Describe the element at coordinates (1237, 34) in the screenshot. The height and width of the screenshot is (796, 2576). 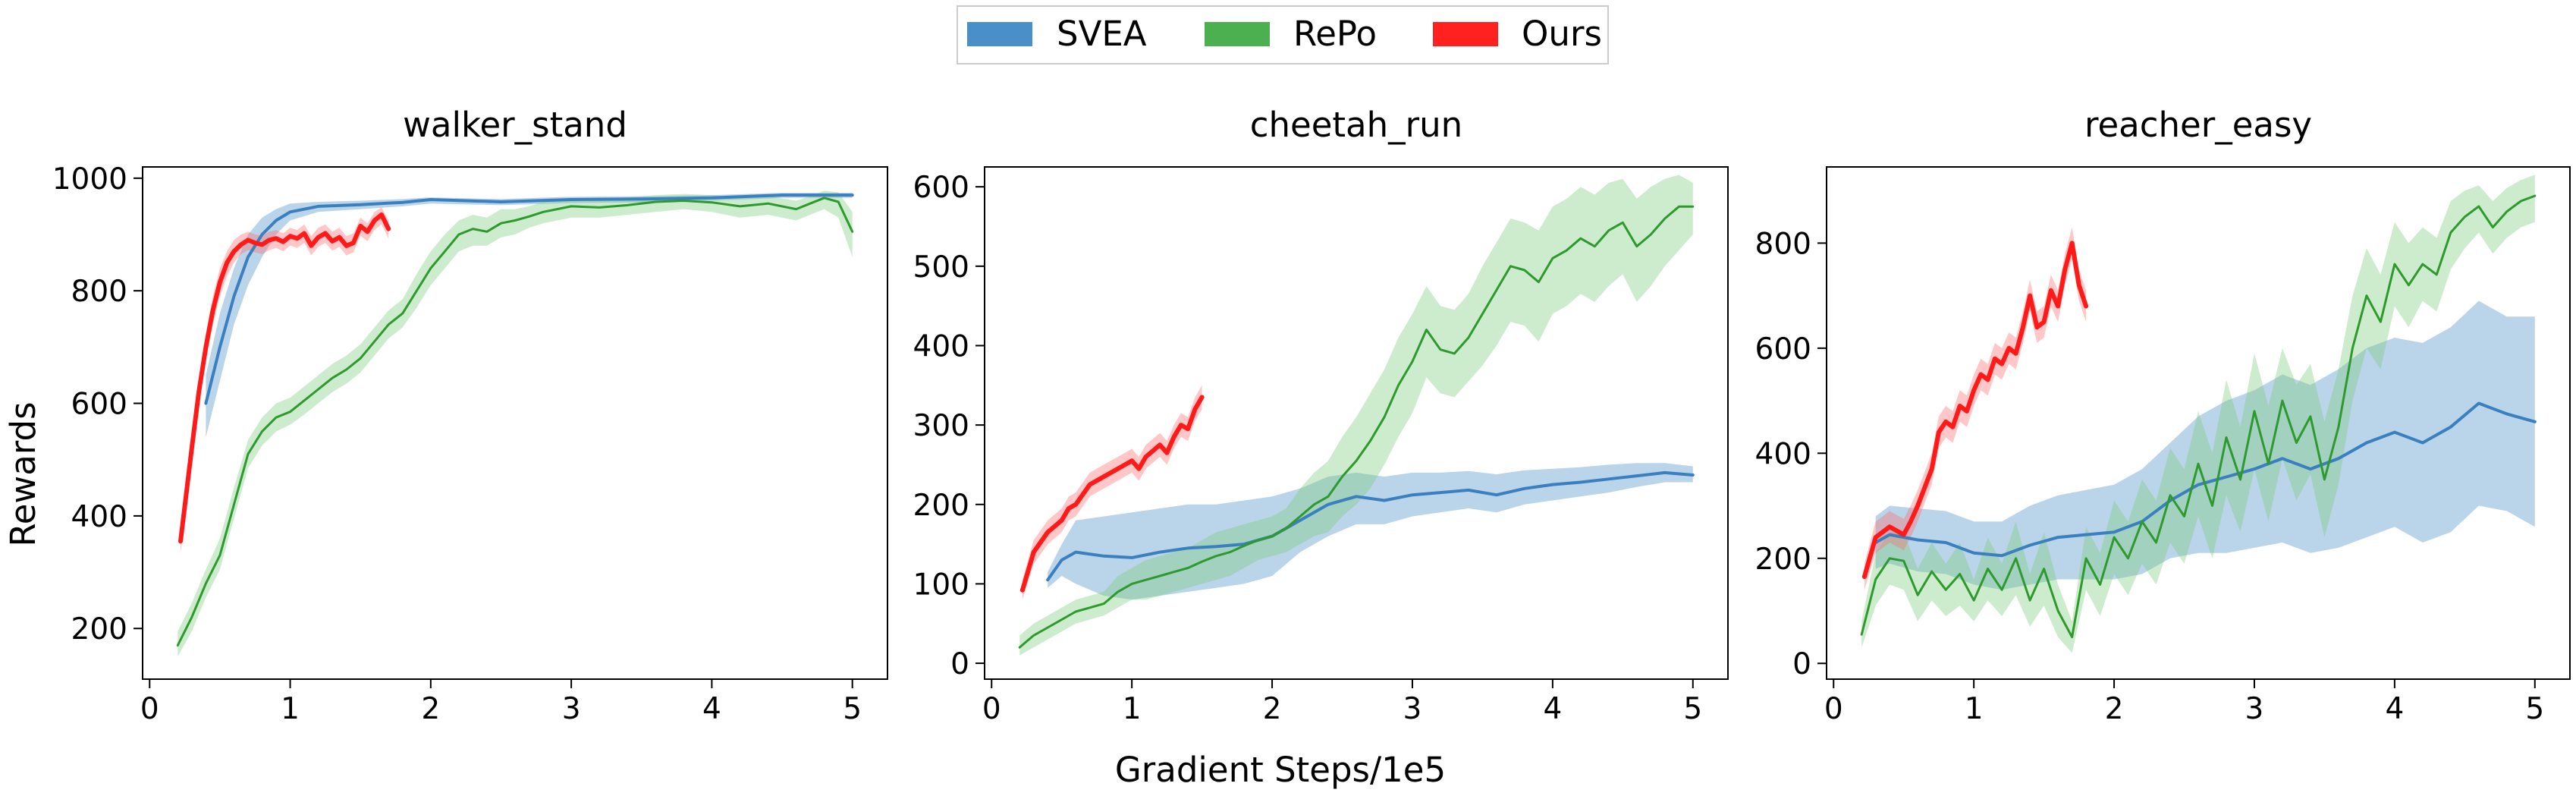
I see `legend-swatch-repo` at that location.